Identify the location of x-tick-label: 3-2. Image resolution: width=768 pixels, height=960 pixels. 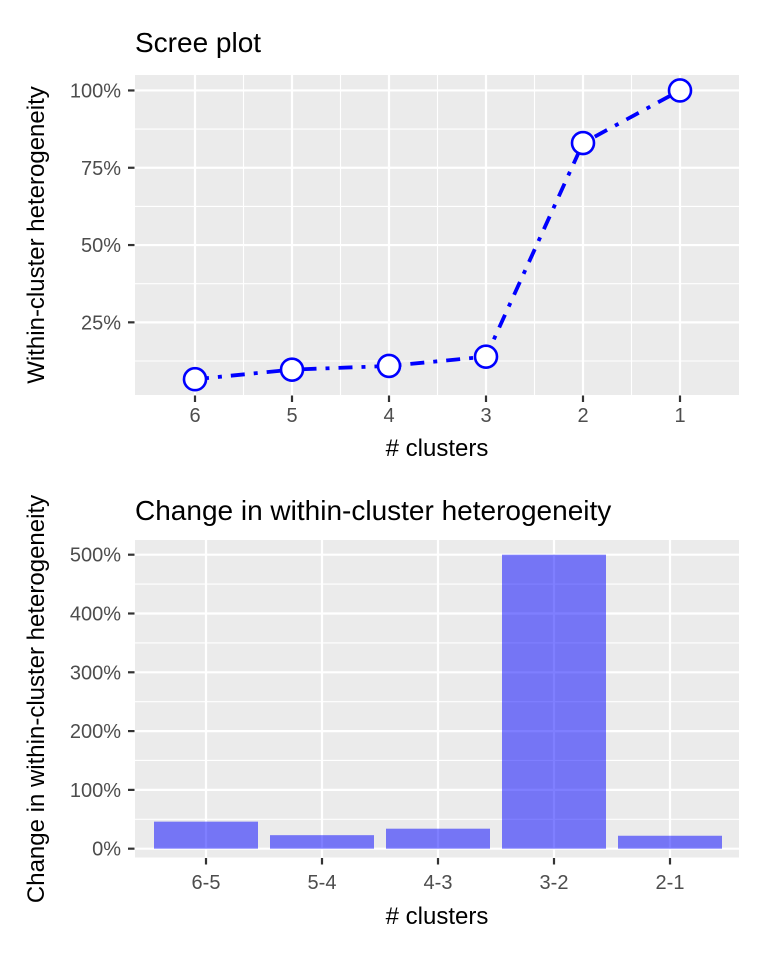
(554, 883).